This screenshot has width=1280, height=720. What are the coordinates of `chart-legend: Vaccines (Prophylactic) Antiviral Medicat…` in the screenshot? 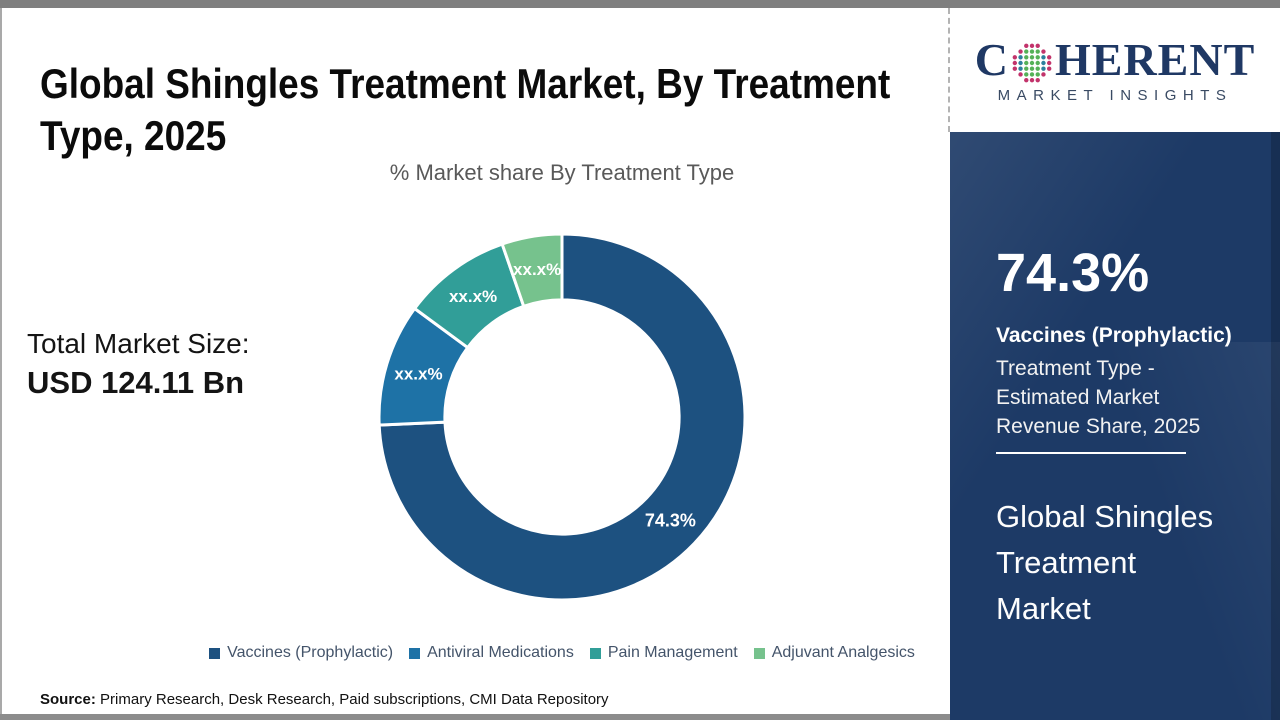 It's located at (562, 653).